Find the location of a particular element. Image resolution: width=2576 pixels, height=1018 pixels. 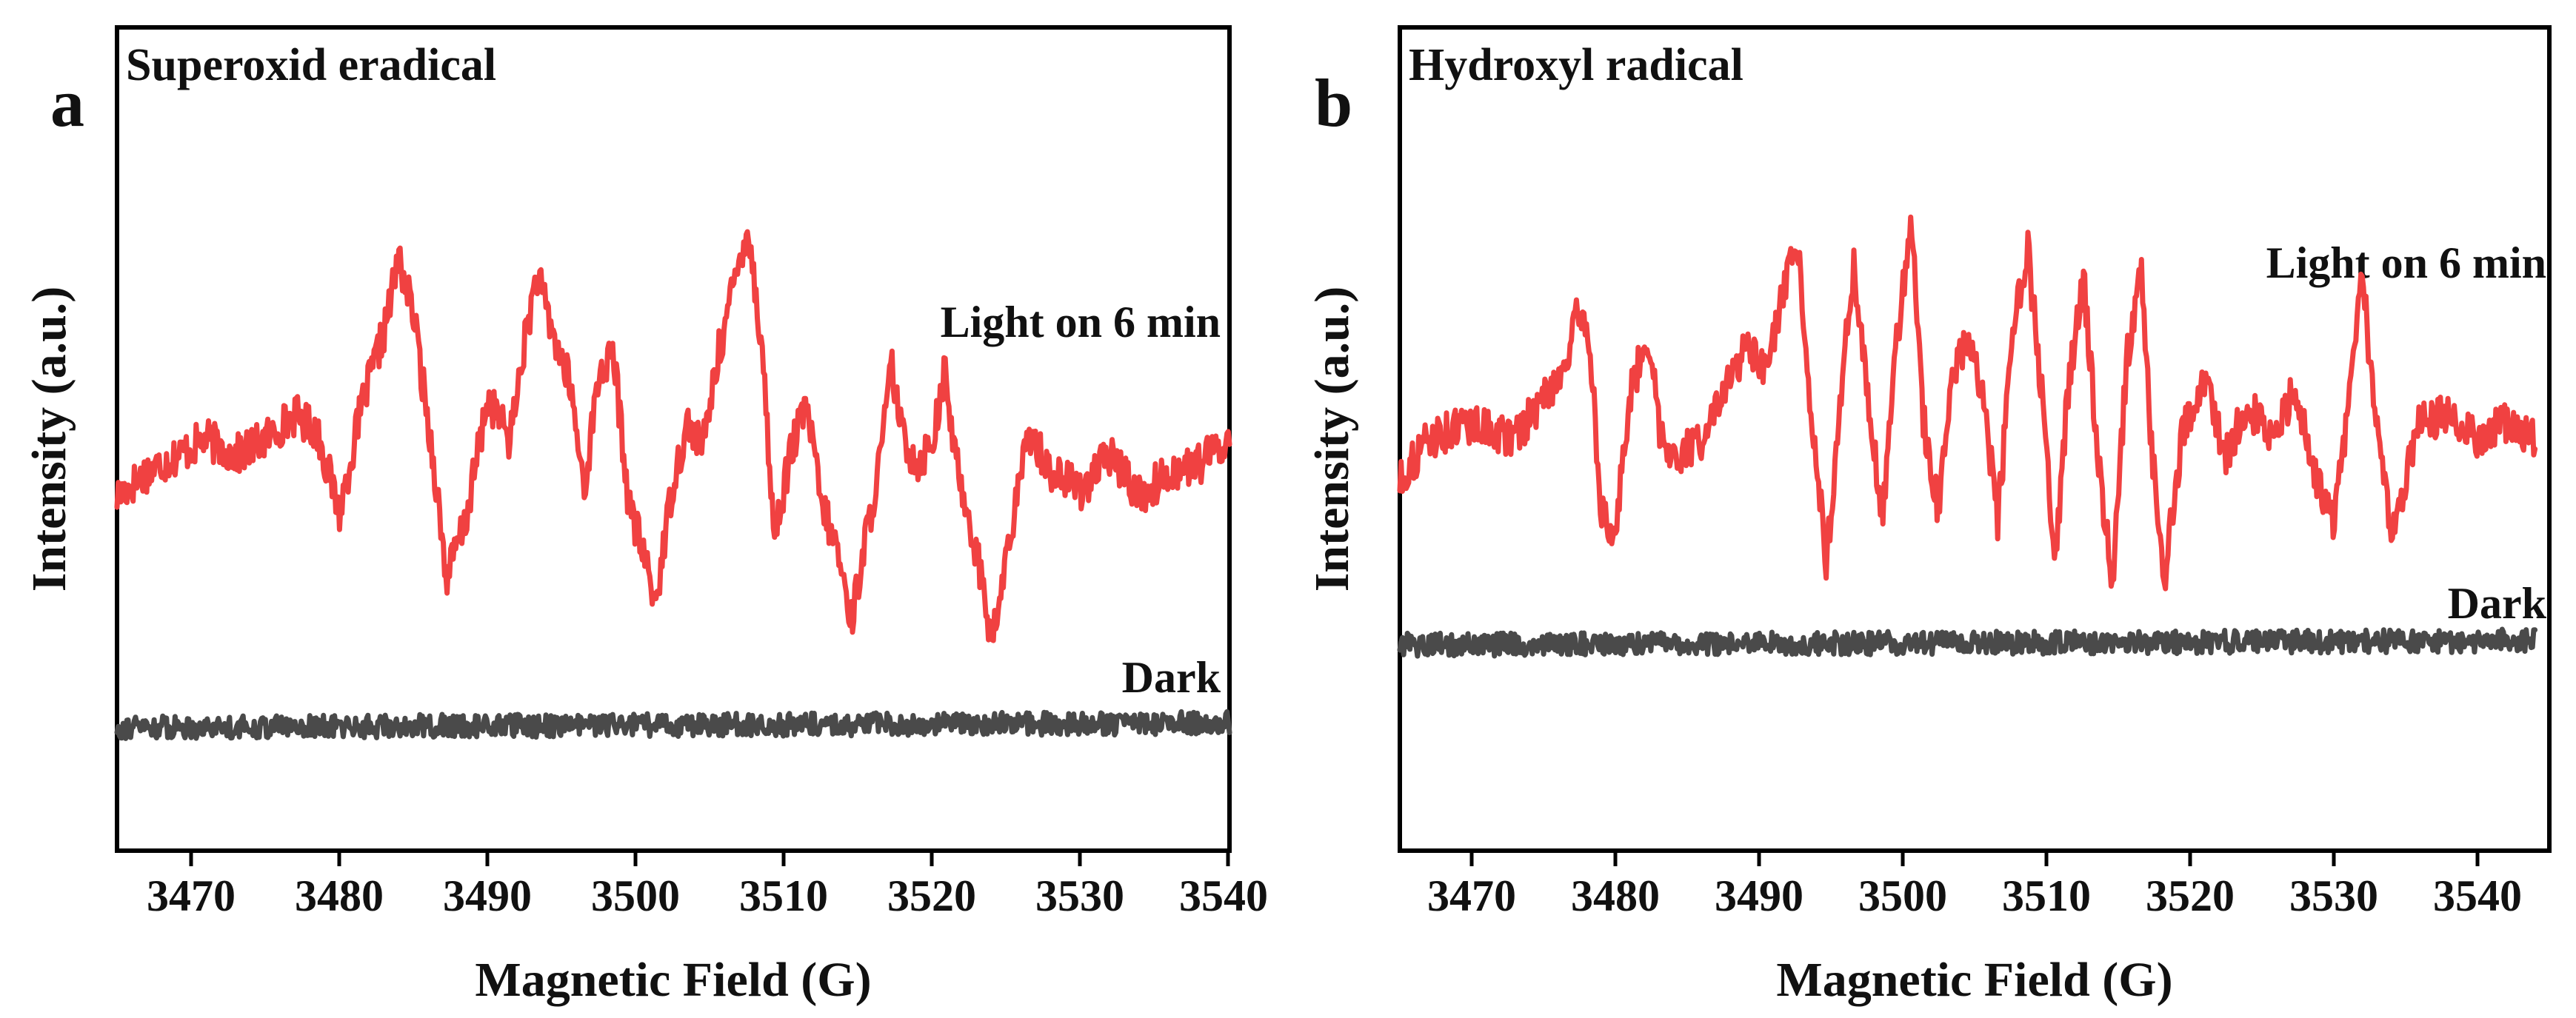

panel-a-dark-series-line is located at coordinates (673, 725).